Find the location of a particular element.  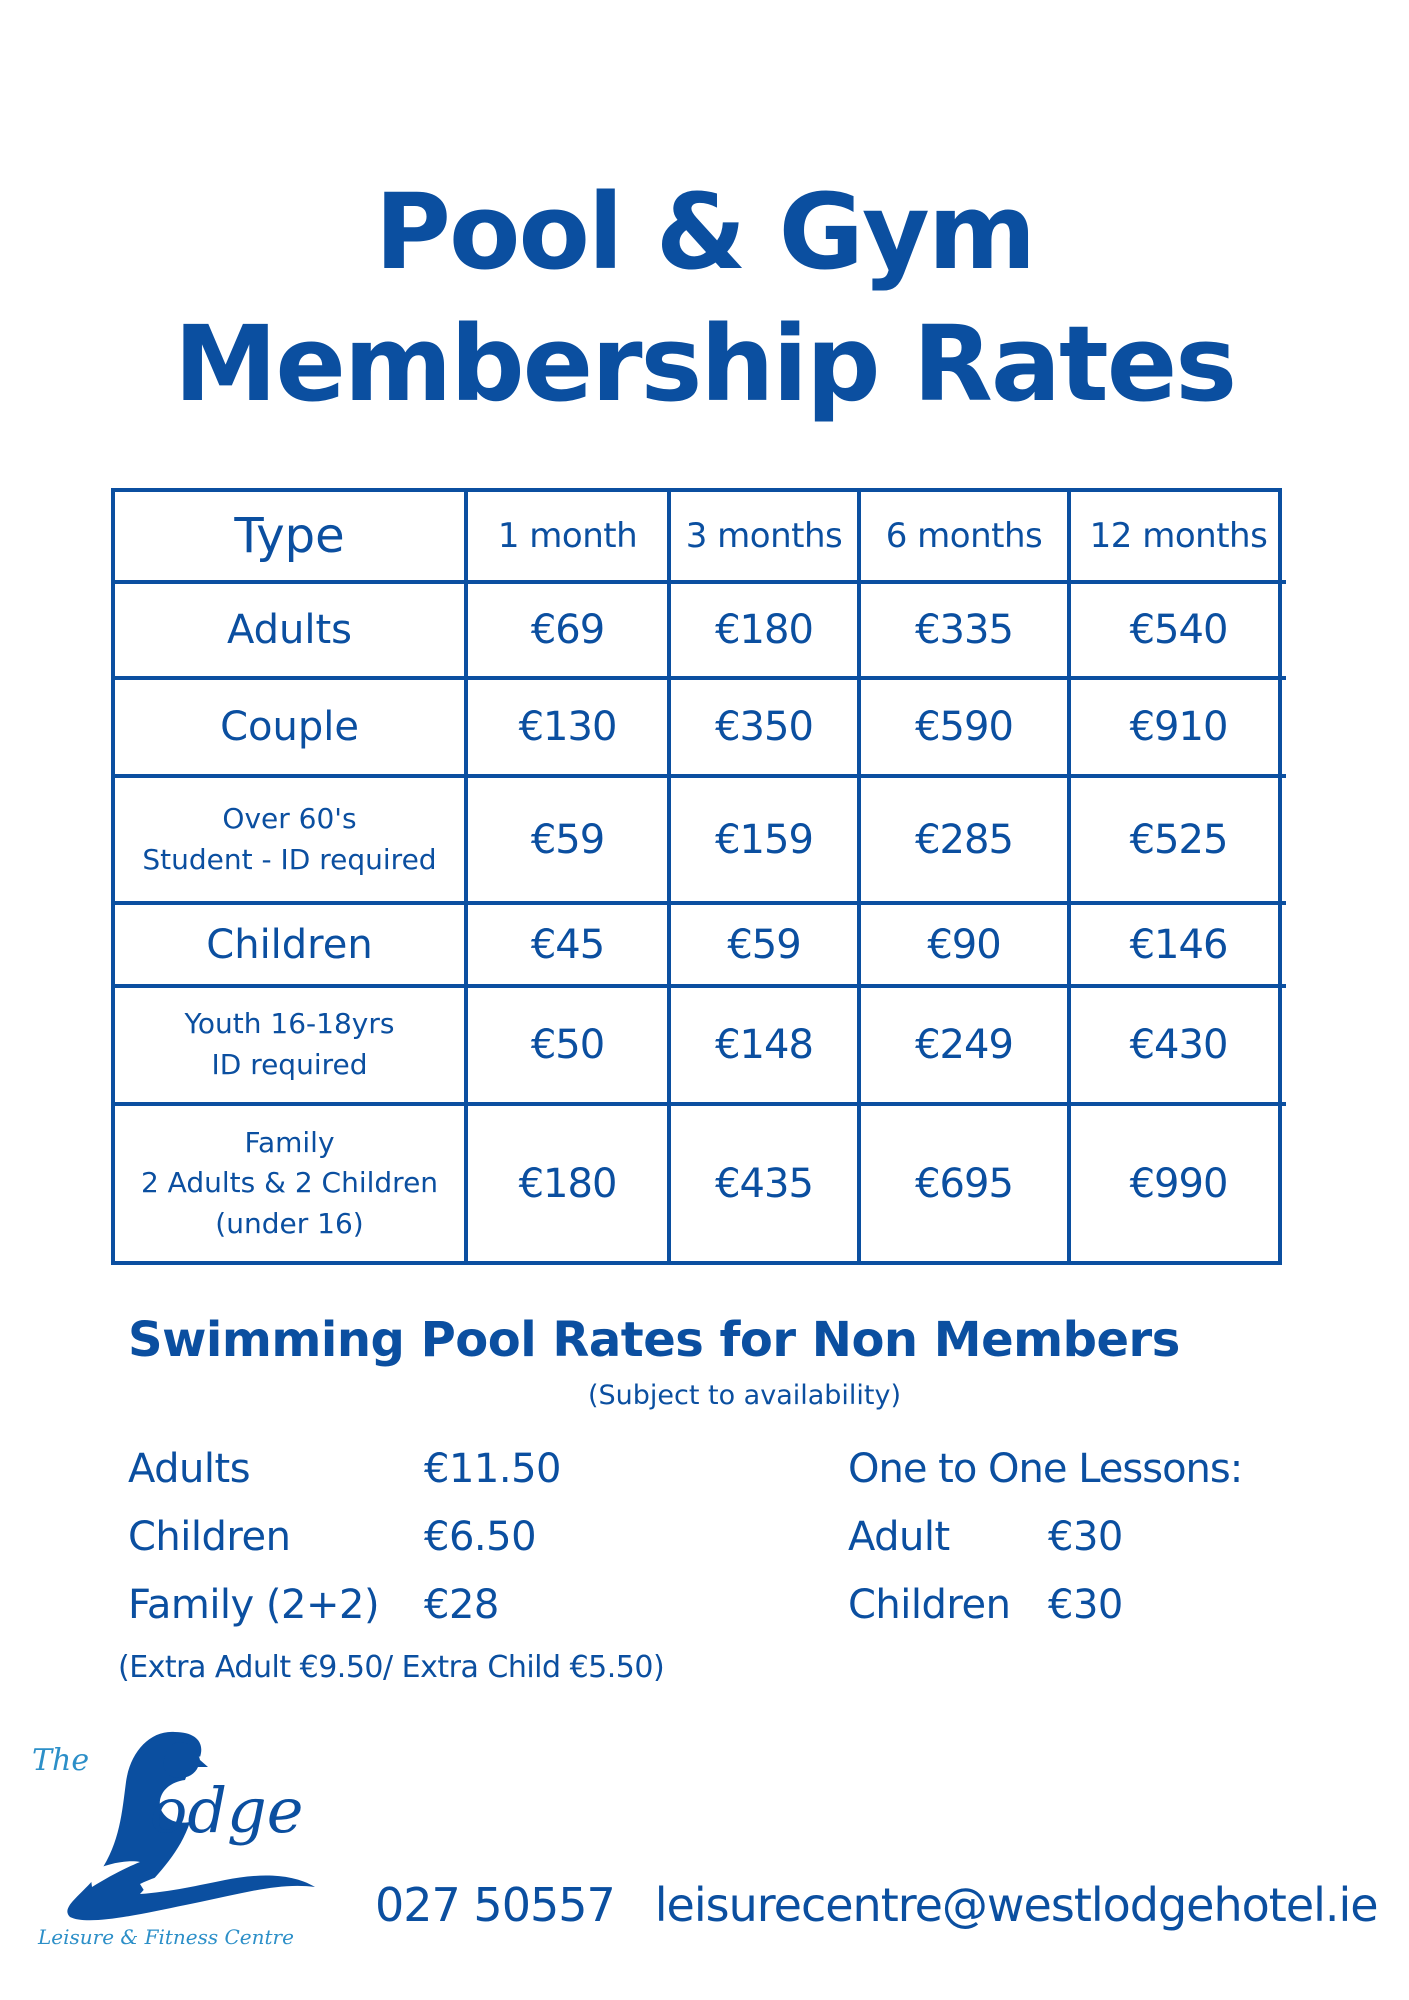

table-row-couple: Couple €130 €350 €590 €910 is located at coordinates (700, 727).